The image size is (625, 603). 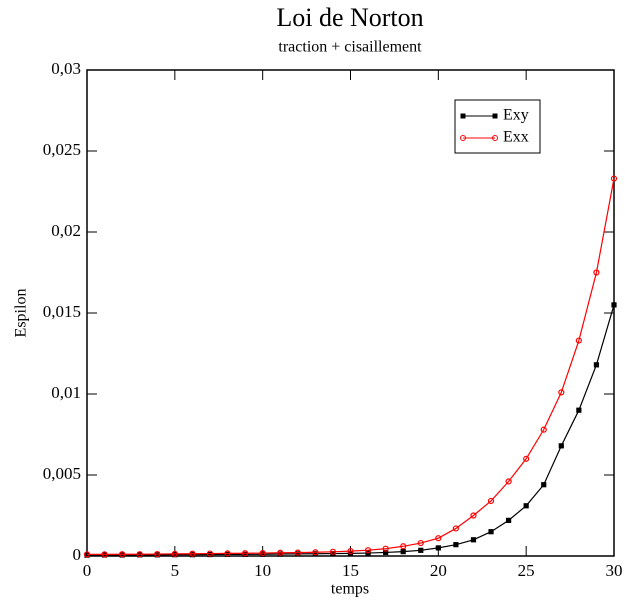 I want to click on y-tick-label: 0, so click(x=77, y=554).